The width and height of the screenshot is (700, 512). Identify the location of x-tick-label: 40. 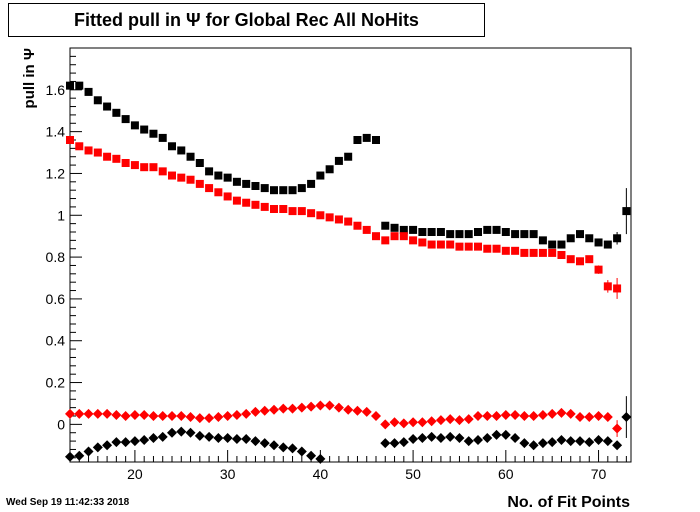
(321, 474).